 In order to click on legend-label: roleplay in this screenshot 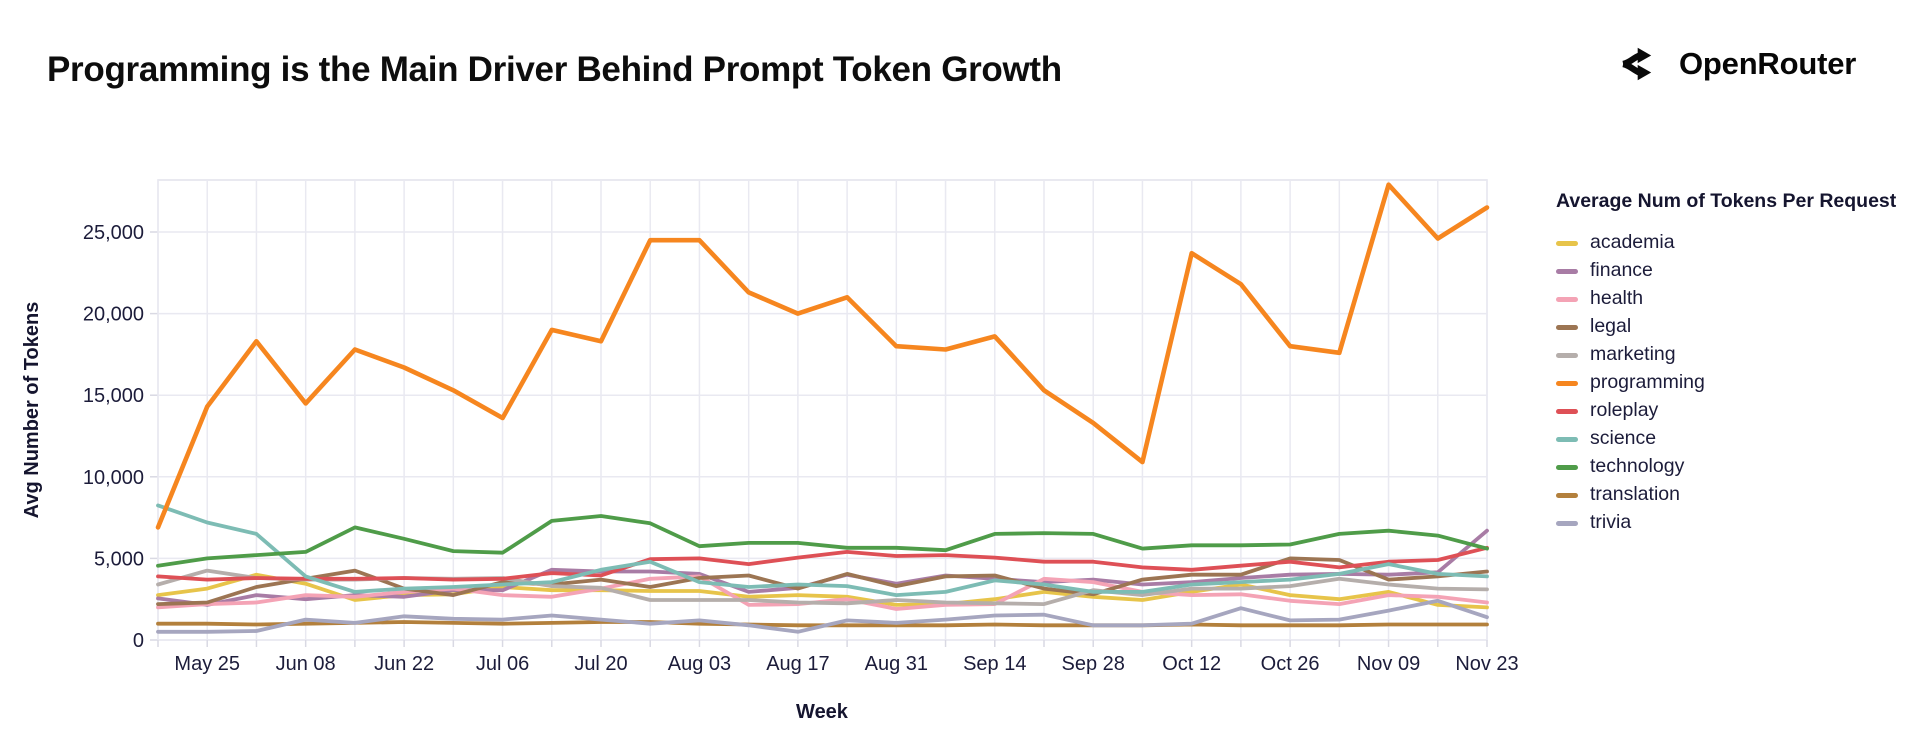, I will do `click(1624, 410)`.